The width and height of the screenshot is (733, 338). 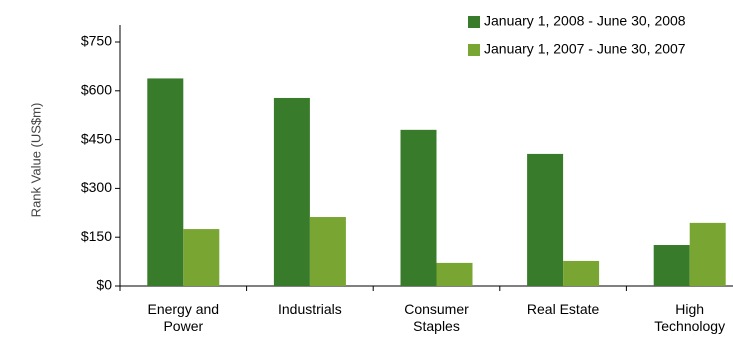 I want to click on y-tick-label: $300, so click(x=96, y=187).